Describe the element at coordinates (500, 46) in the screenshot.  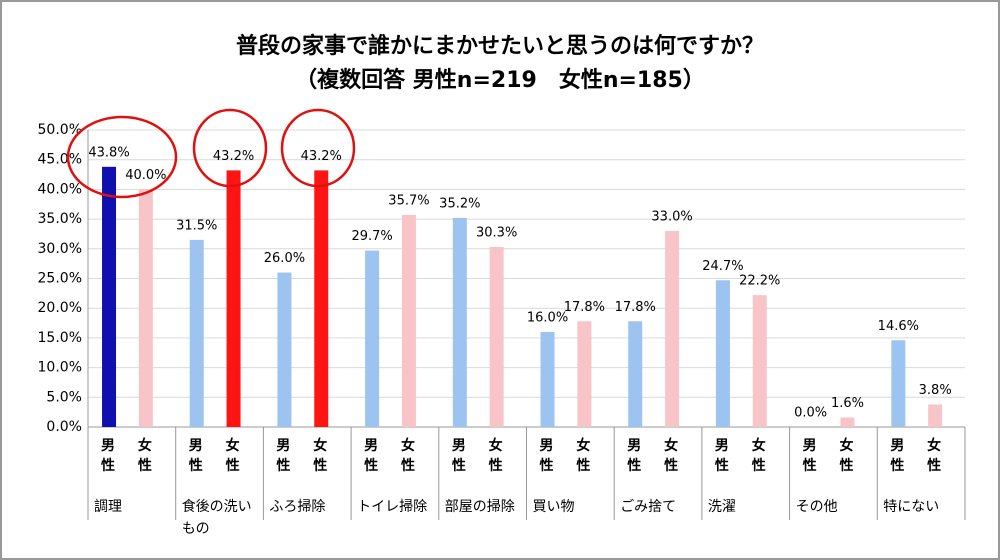
I see `chart-title: 普段の家事で誰かにまかせたいと思うのは何ですか？` at that location.